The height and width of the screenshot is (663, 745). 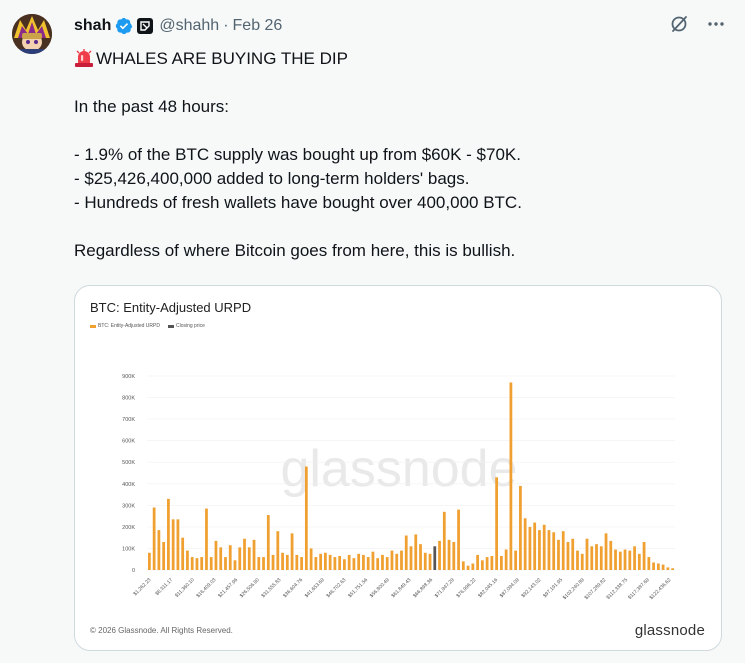 What do you see at coordinates (161, 630) in the screenshot?
I see `chart-copyright: © 2026 Glassnode. All Rights Reserved.` at bounding box center [161, 630].